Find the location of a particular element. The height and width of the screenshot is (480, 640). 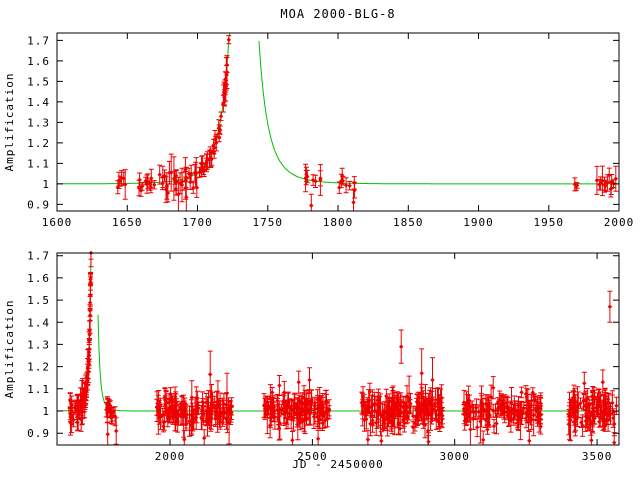

x-tick-label: 1950 is located at coordinates (549, 222).